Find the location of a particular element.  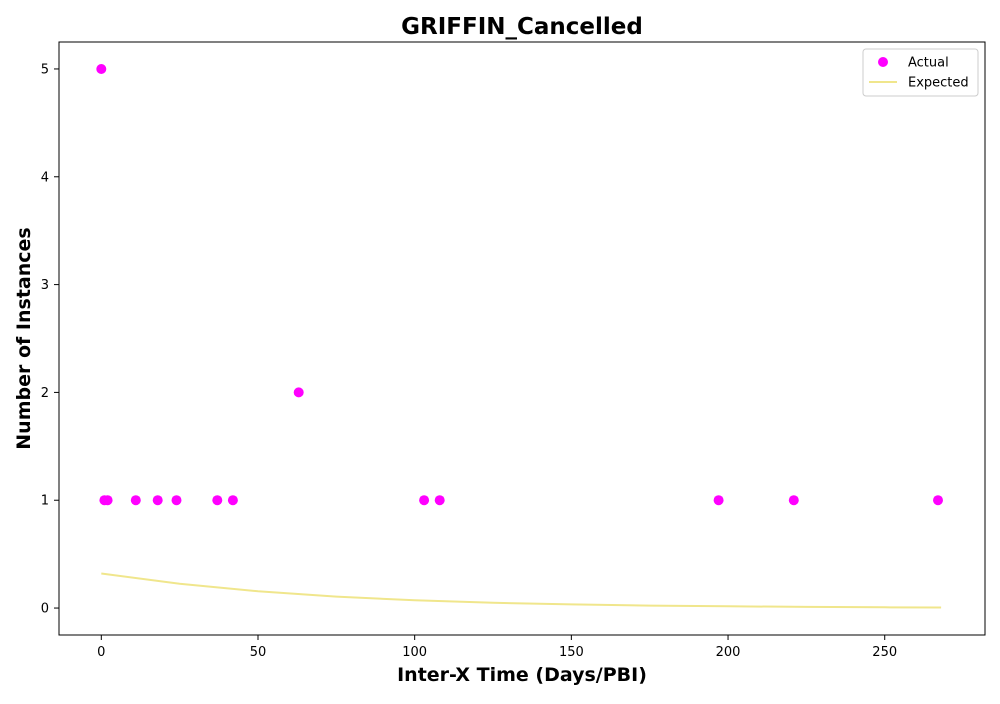

expected-line is located at coordinates (521, 590).